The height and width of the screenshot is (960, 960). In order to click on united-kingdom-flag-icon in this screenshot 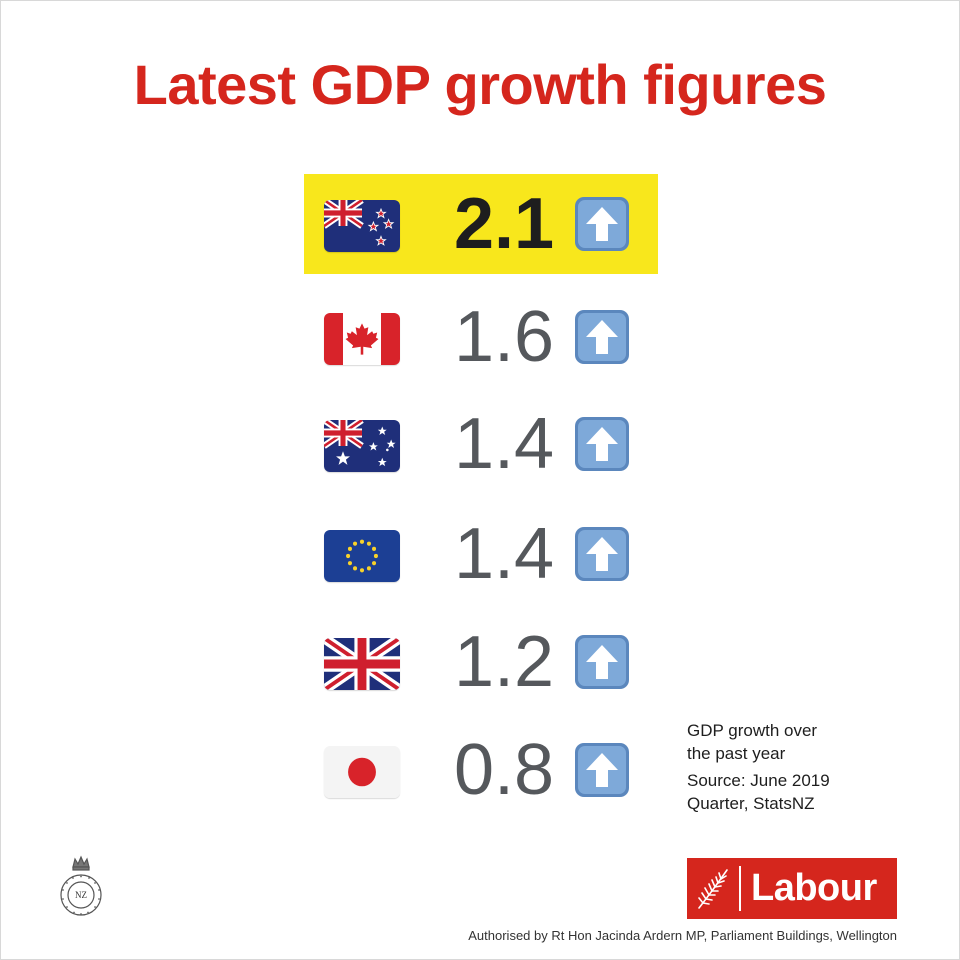, I will do `click(362, 664)`.